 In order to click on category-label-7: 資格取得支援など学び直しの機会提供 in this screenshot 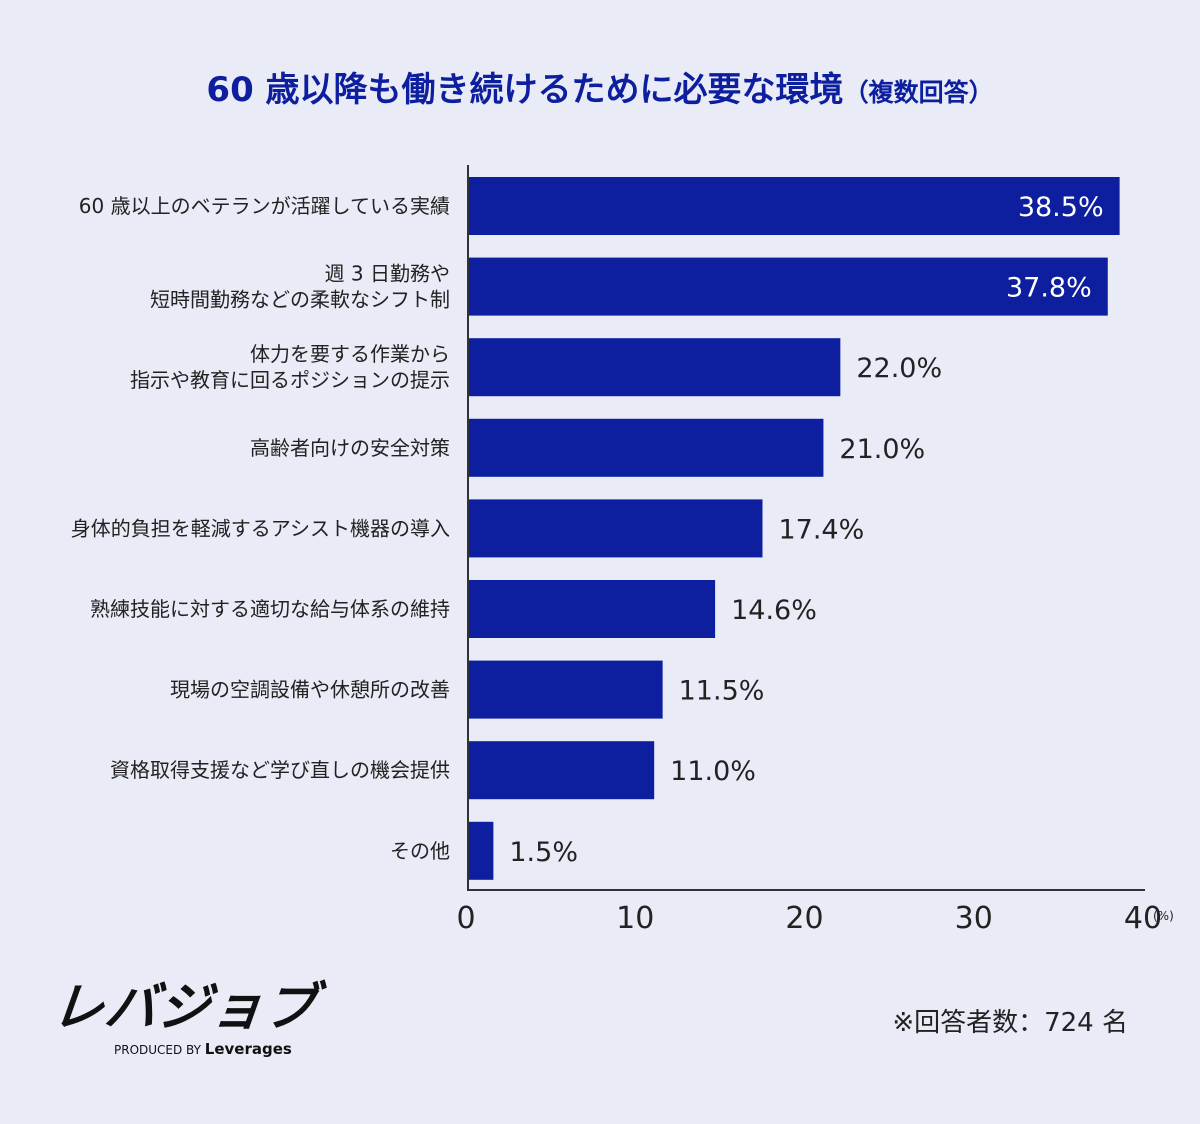, I will do `click(280, 770)`.